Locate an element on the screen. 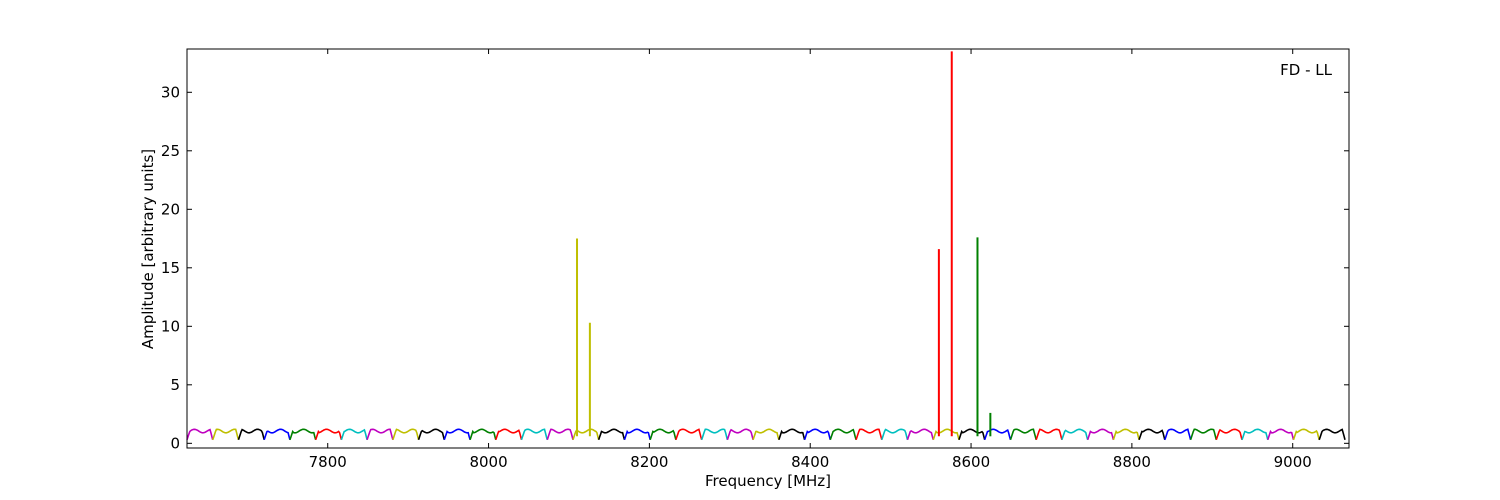  y-tick-label: 15 is located at coordinates (170, 268).